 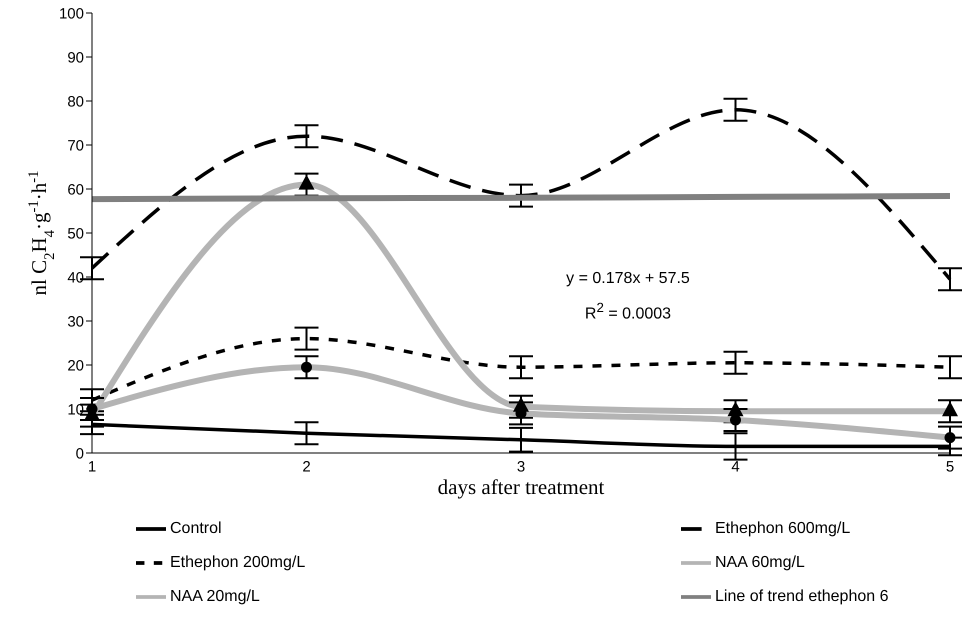 What do you see at coordinates (215, 597) in the screenshot?
I see `legend-label: NAA 20mg/L` at bounding box center [215, 597].